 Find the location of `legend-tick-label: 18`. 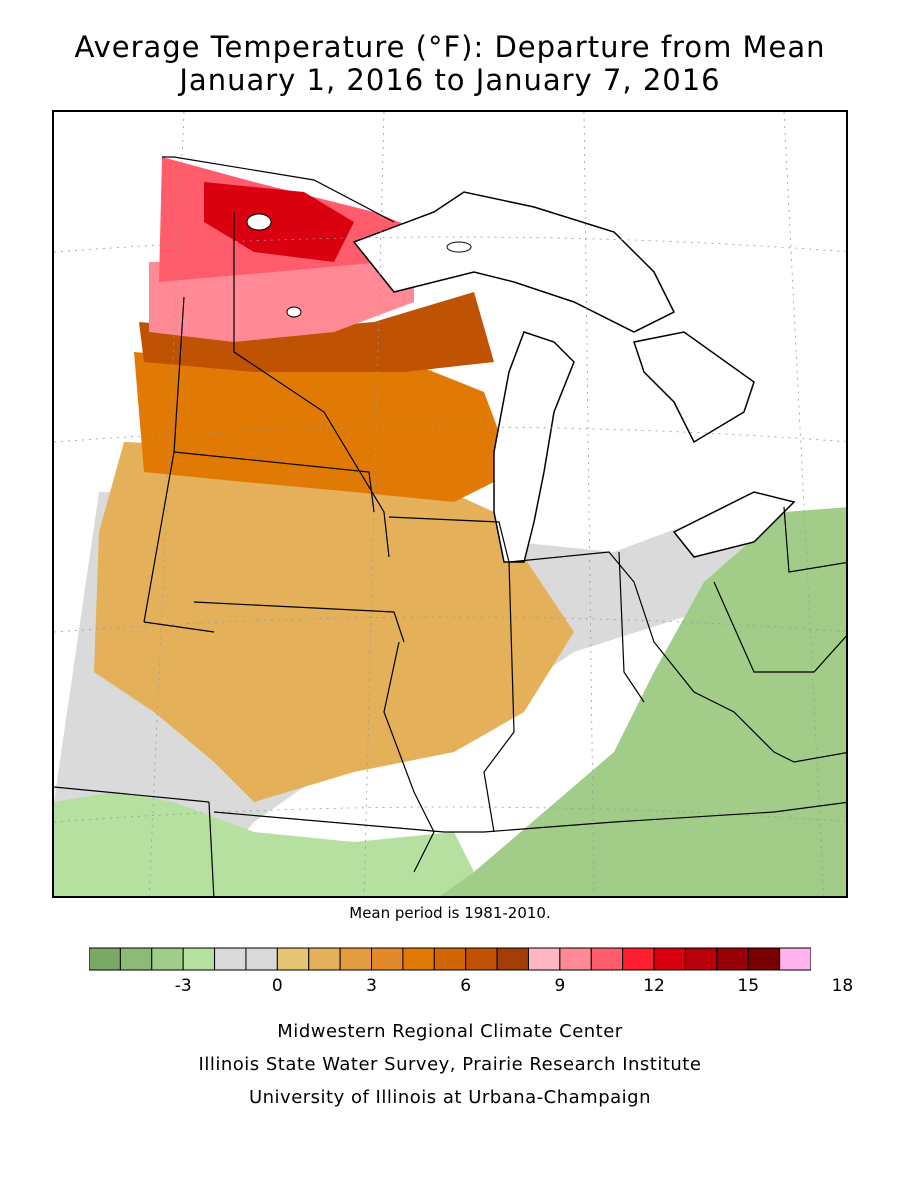

legend-tick-label: 18 is located at coordinates (842, 986).